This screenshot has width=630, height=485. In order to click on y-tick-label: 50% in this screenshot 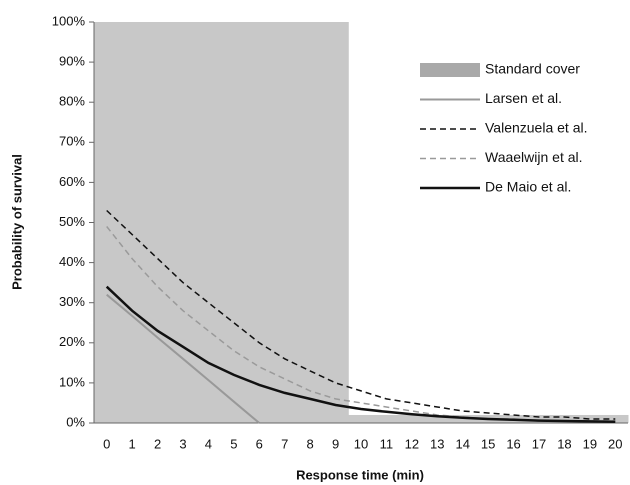, I will do `click(72, 221)`.